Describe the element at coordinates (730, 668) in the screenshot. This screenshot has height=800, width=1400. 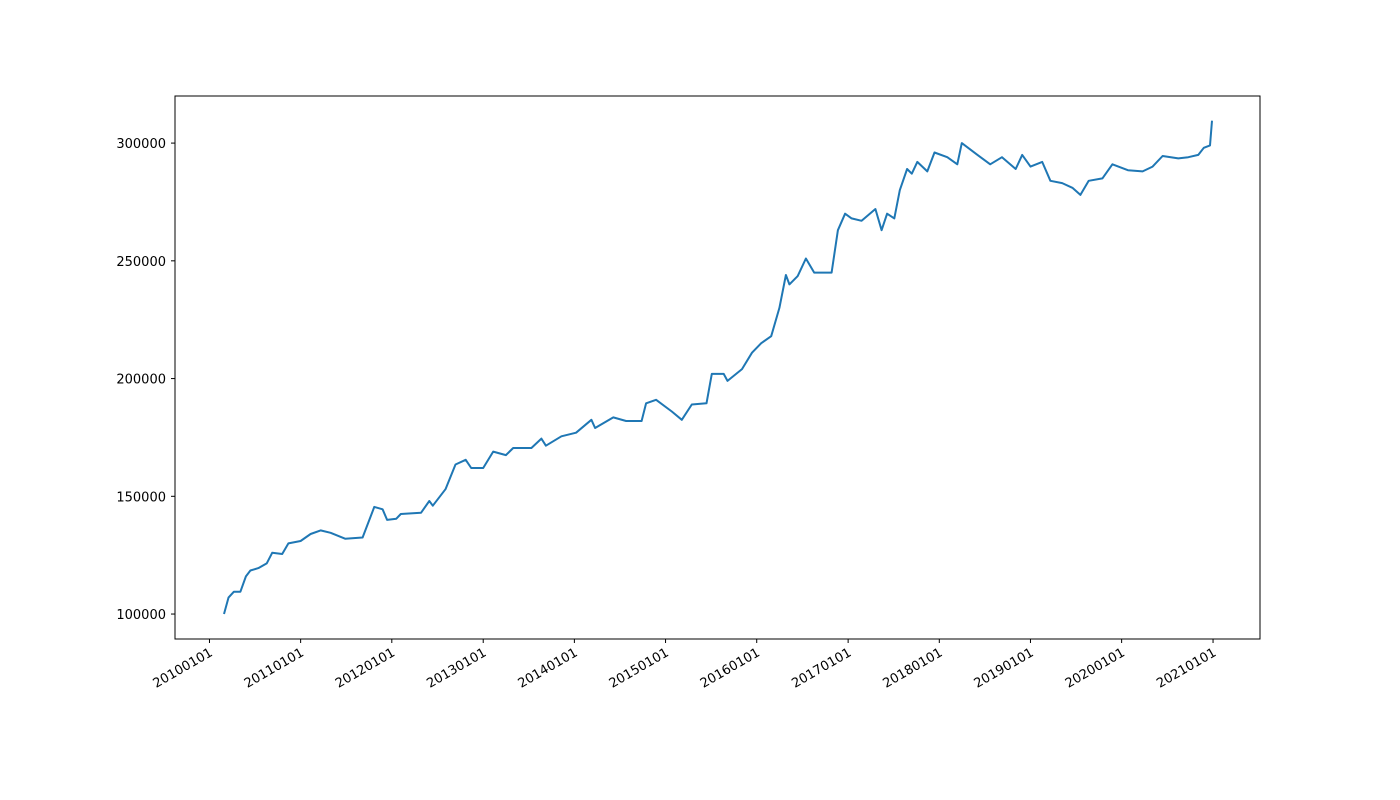
I see `x-tick-label: 20160101` at that location.